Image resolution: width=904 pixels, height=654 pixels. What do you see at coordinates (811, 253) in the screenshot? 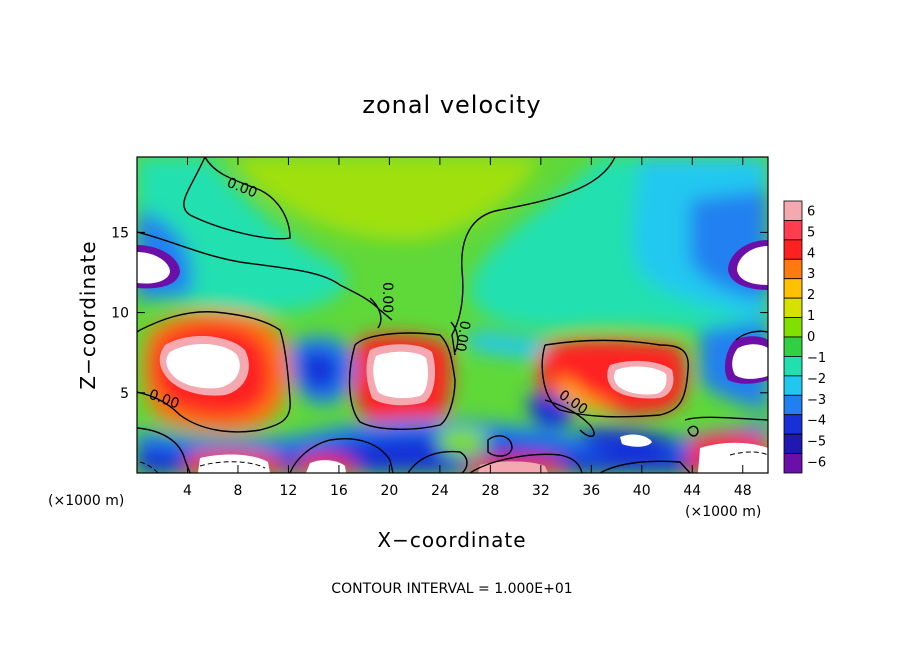
I see `colorbar-label: 4` at bounding box center [811, 253].